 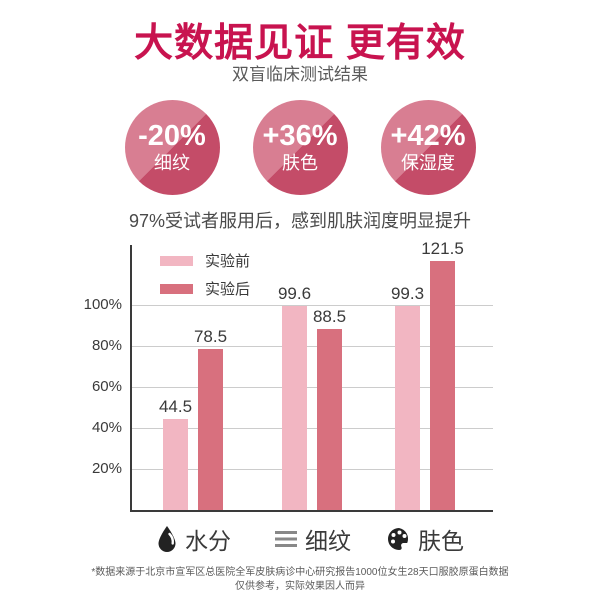 I want to click on legend-item-before: 实验前, so click(x=205, y=260).